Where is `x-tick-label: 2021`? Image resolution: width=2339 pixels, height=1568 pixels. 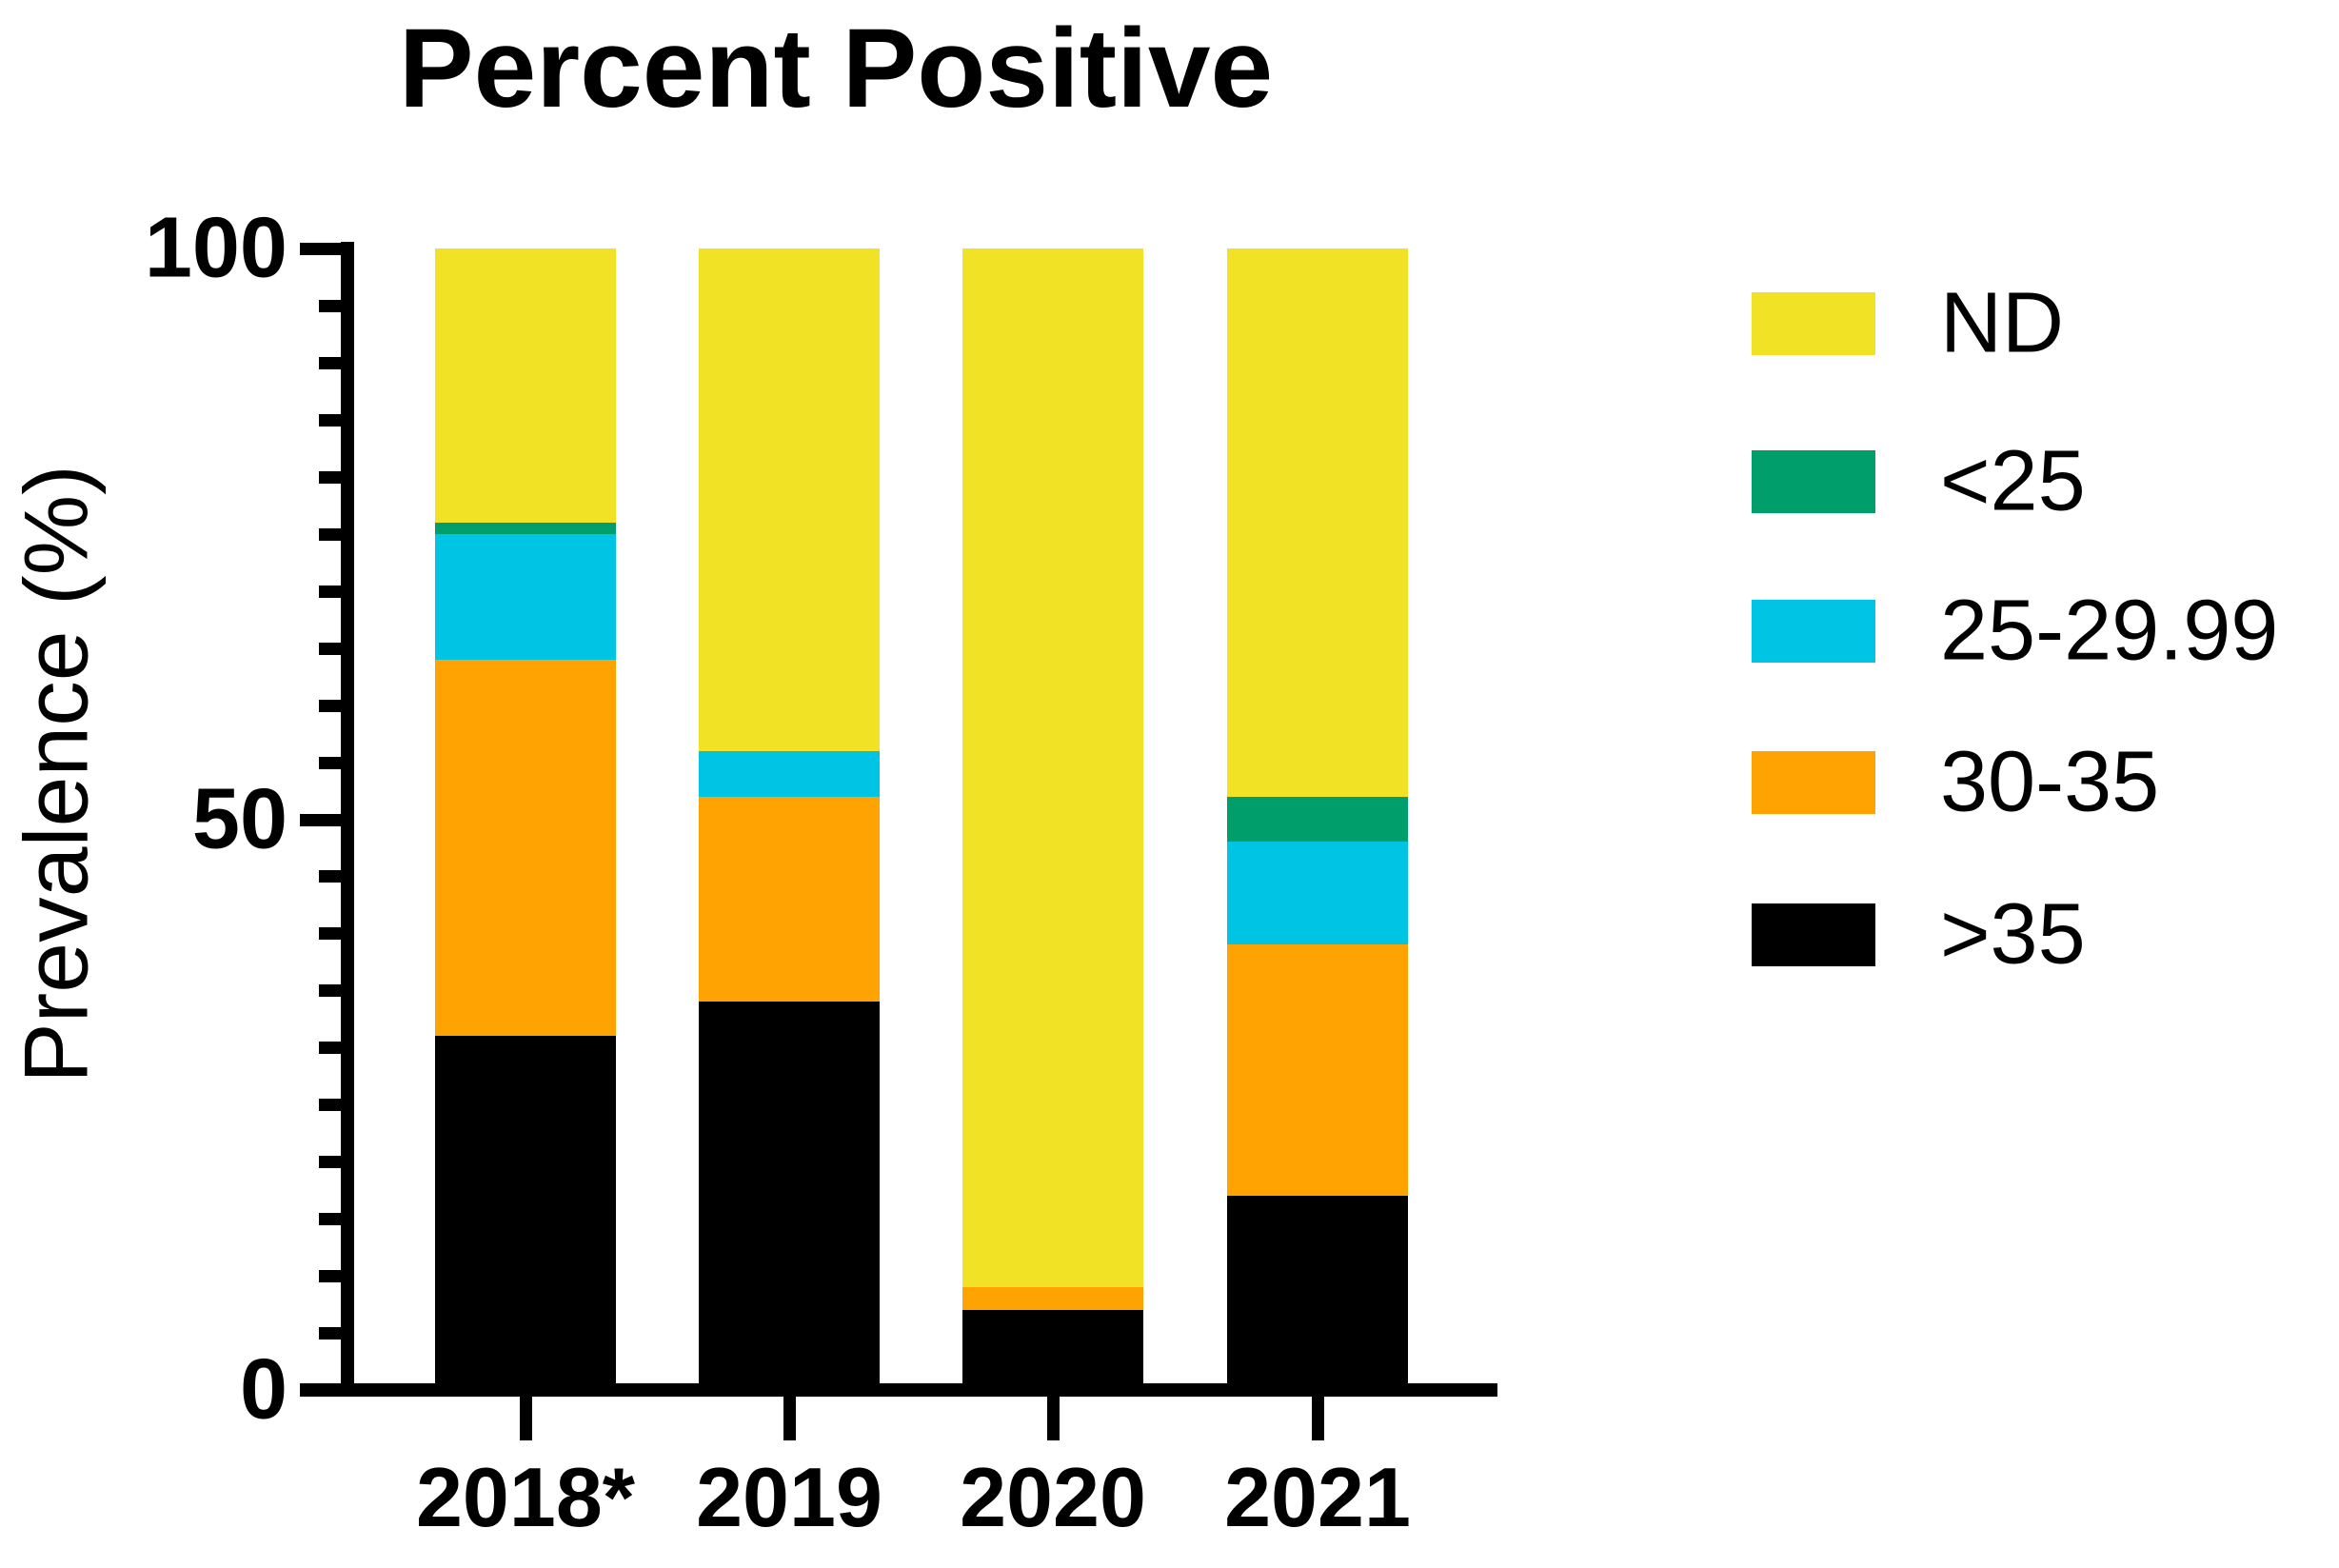 x-tick-label: 2021 is located at coordinates (1317, 1497).